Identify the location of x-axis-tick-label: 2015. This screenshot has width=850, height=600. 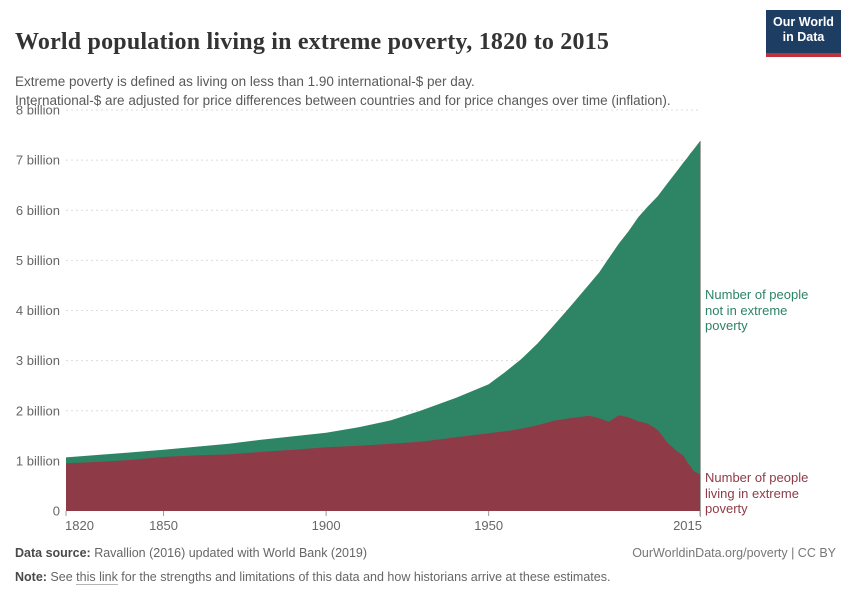
(687, 525).